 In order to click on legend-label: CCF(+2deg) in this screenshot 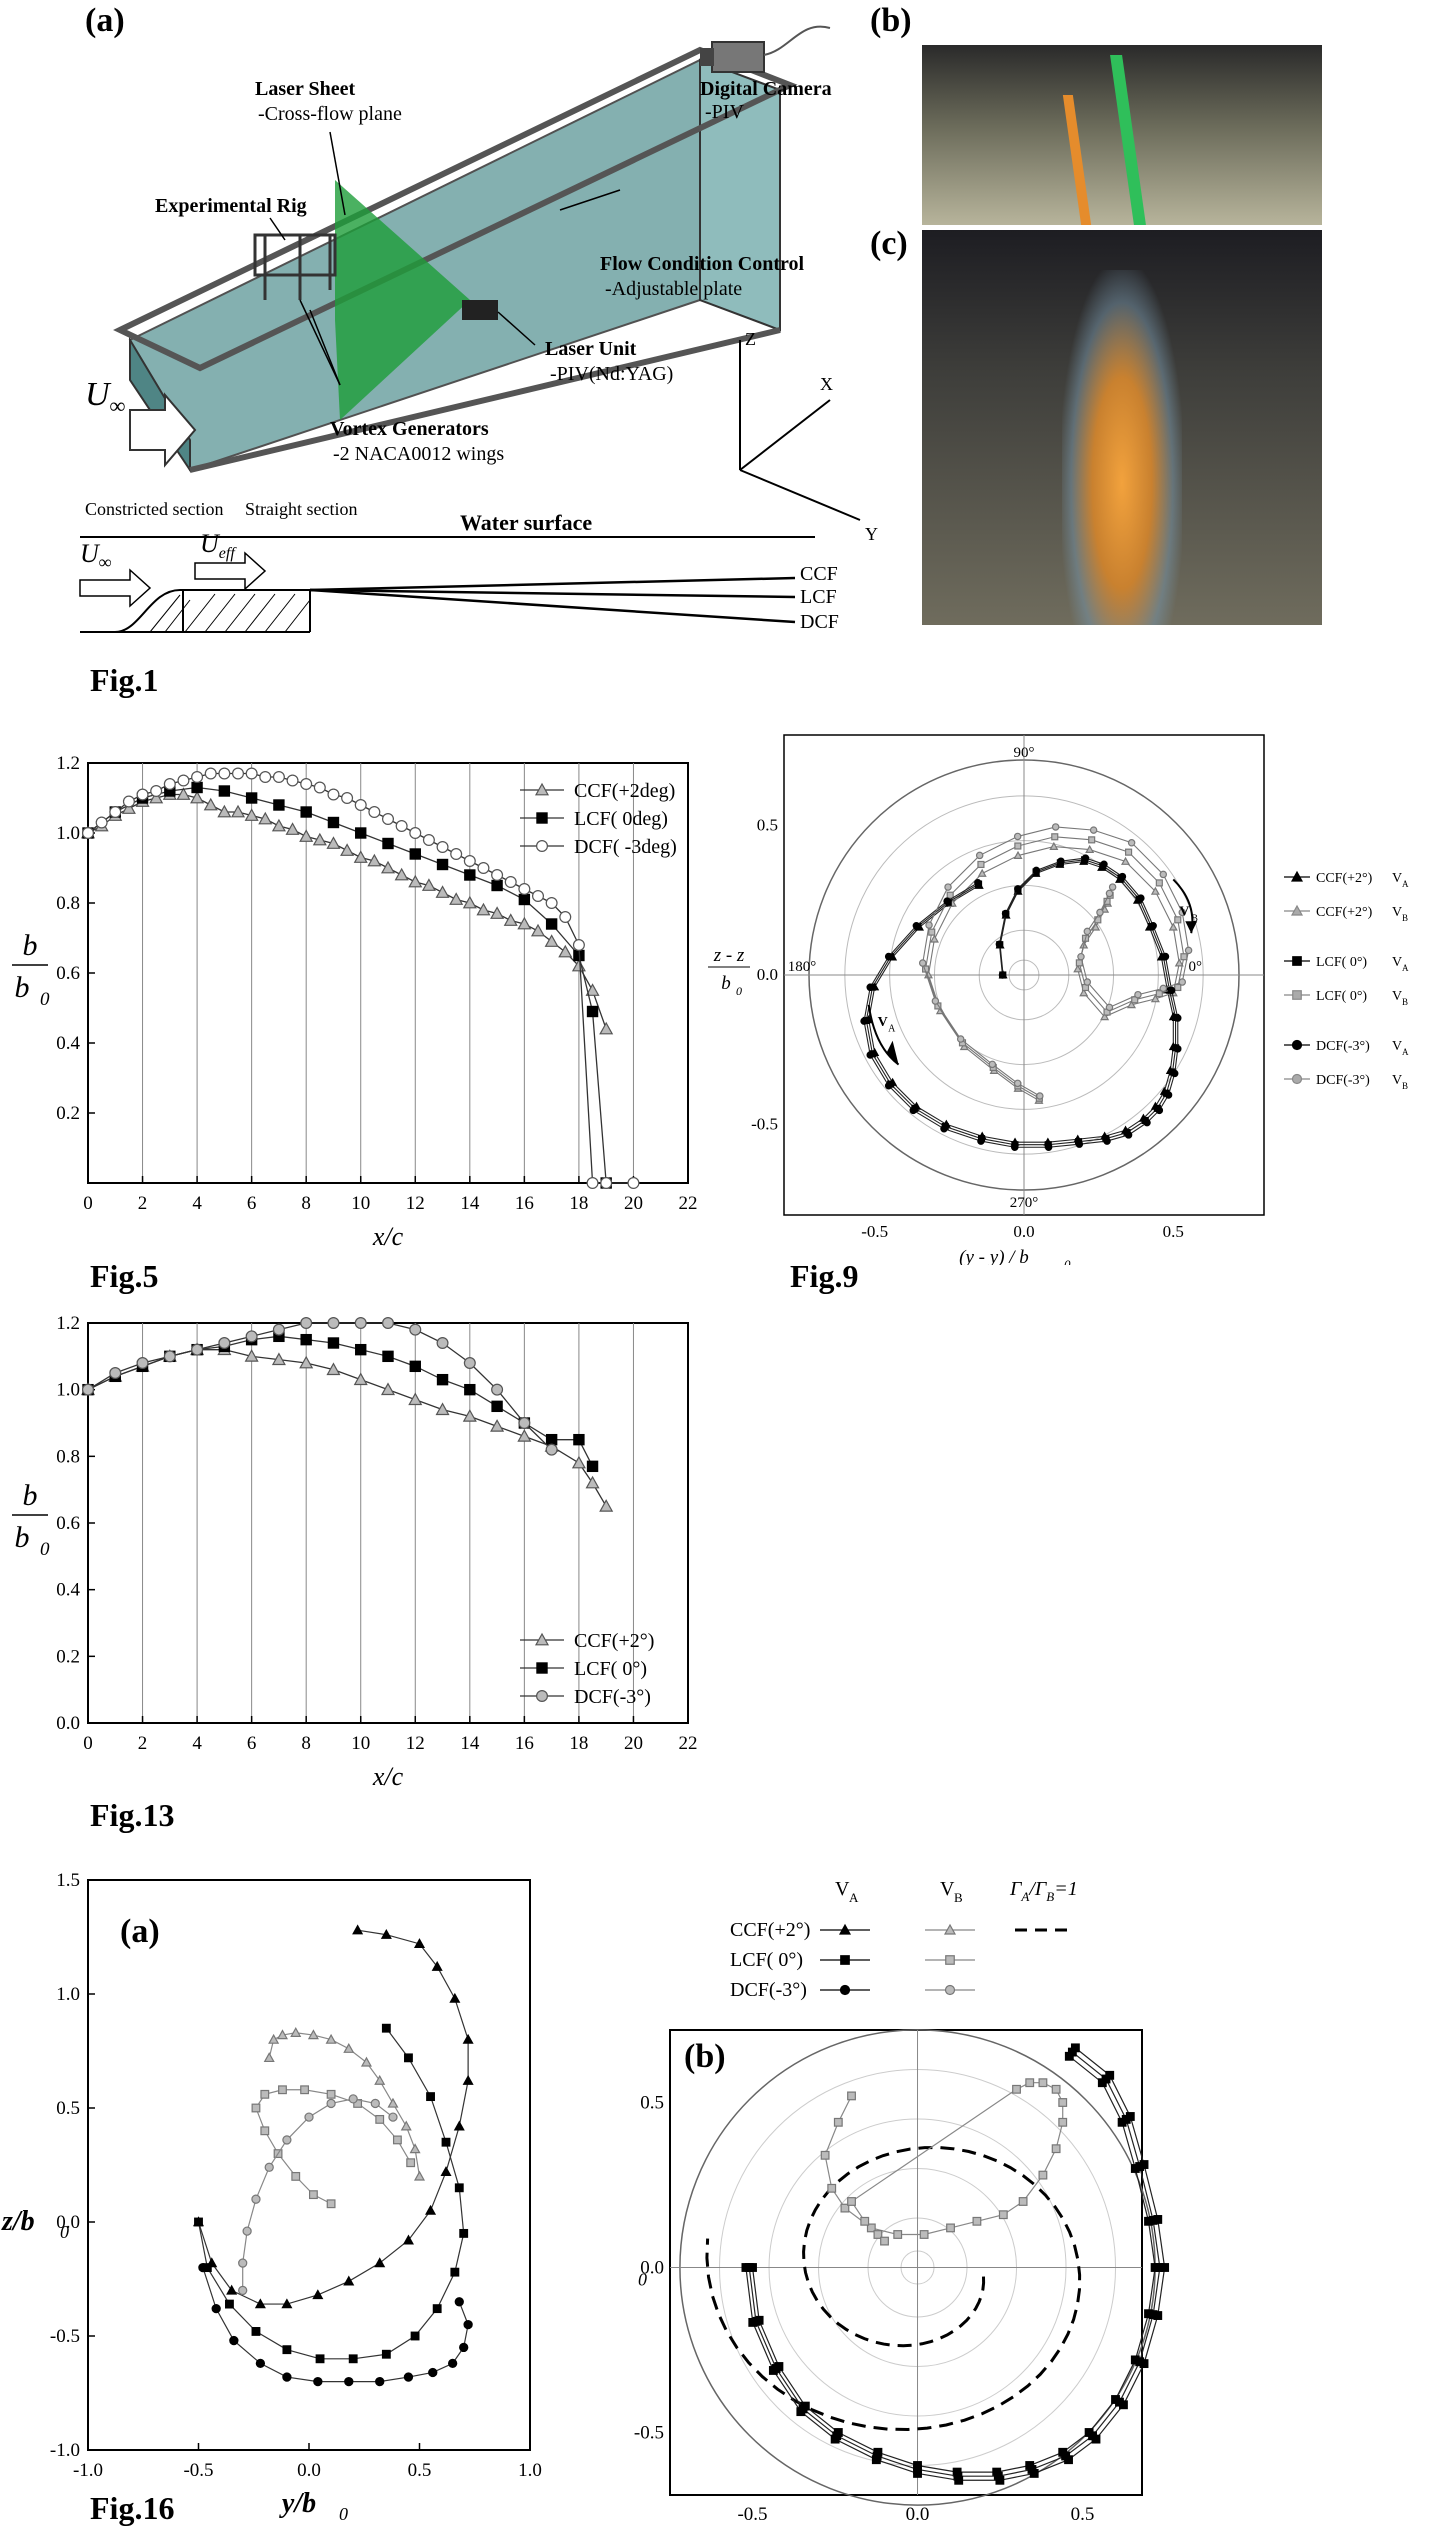, I will do `click(624, 791)`.